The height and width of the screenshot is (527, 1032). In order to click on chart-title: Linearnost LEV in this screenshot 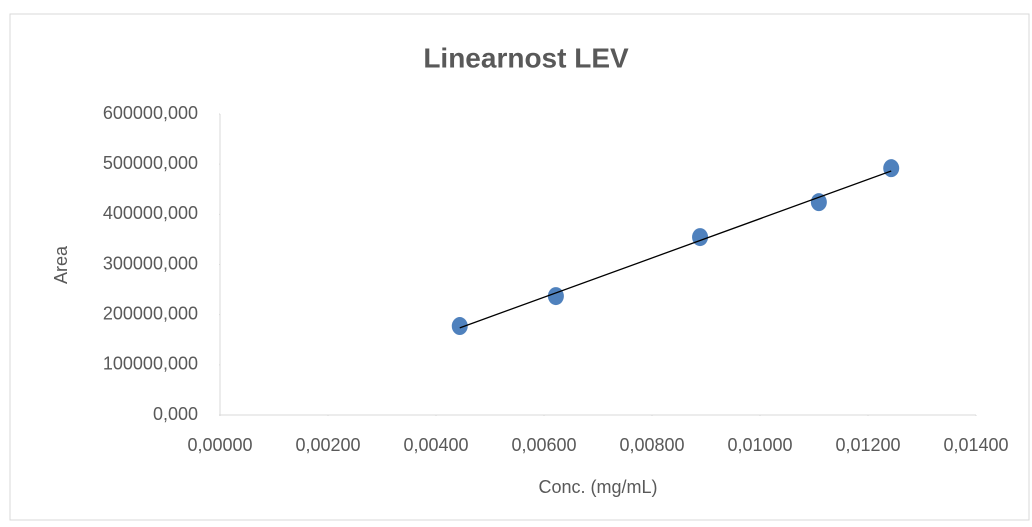, I will do `click(526, 57)`.